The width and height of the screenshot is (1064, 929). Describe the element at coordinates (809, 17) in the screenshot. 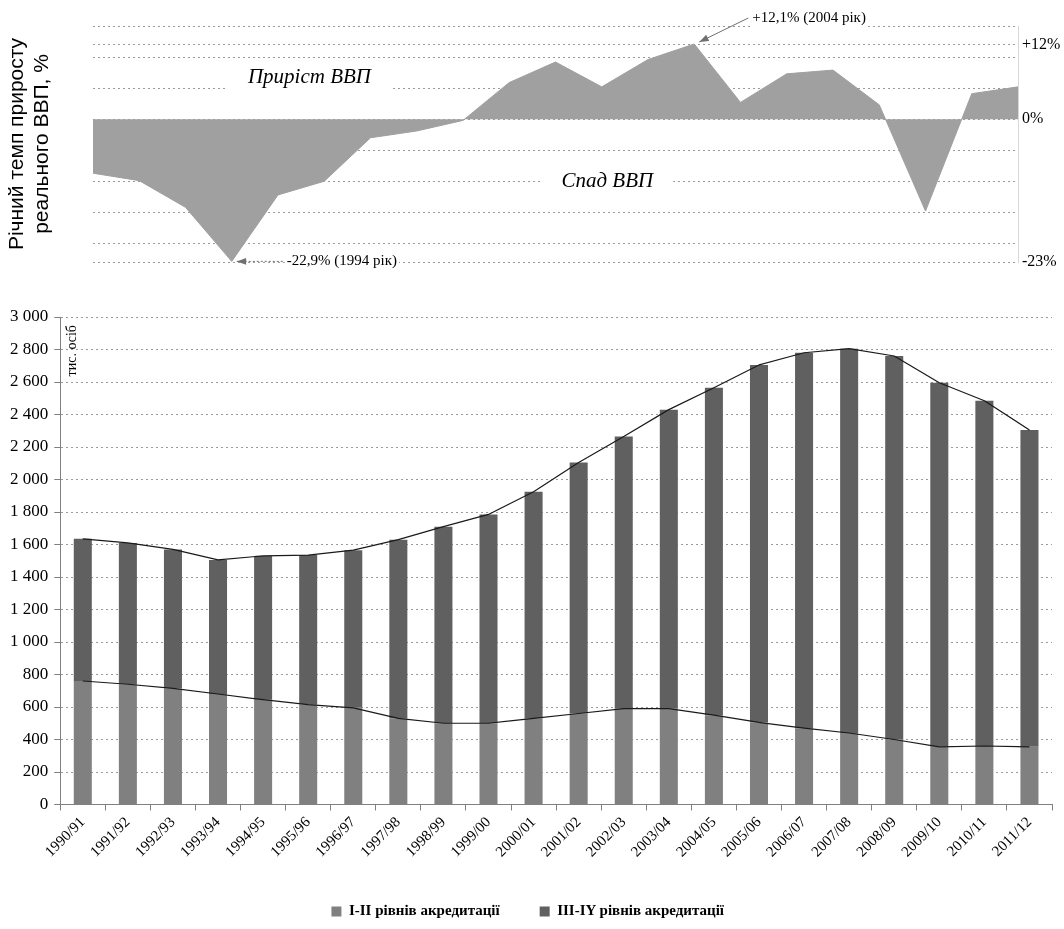

I see `text: +12,1% (2004 рік)` at that location.